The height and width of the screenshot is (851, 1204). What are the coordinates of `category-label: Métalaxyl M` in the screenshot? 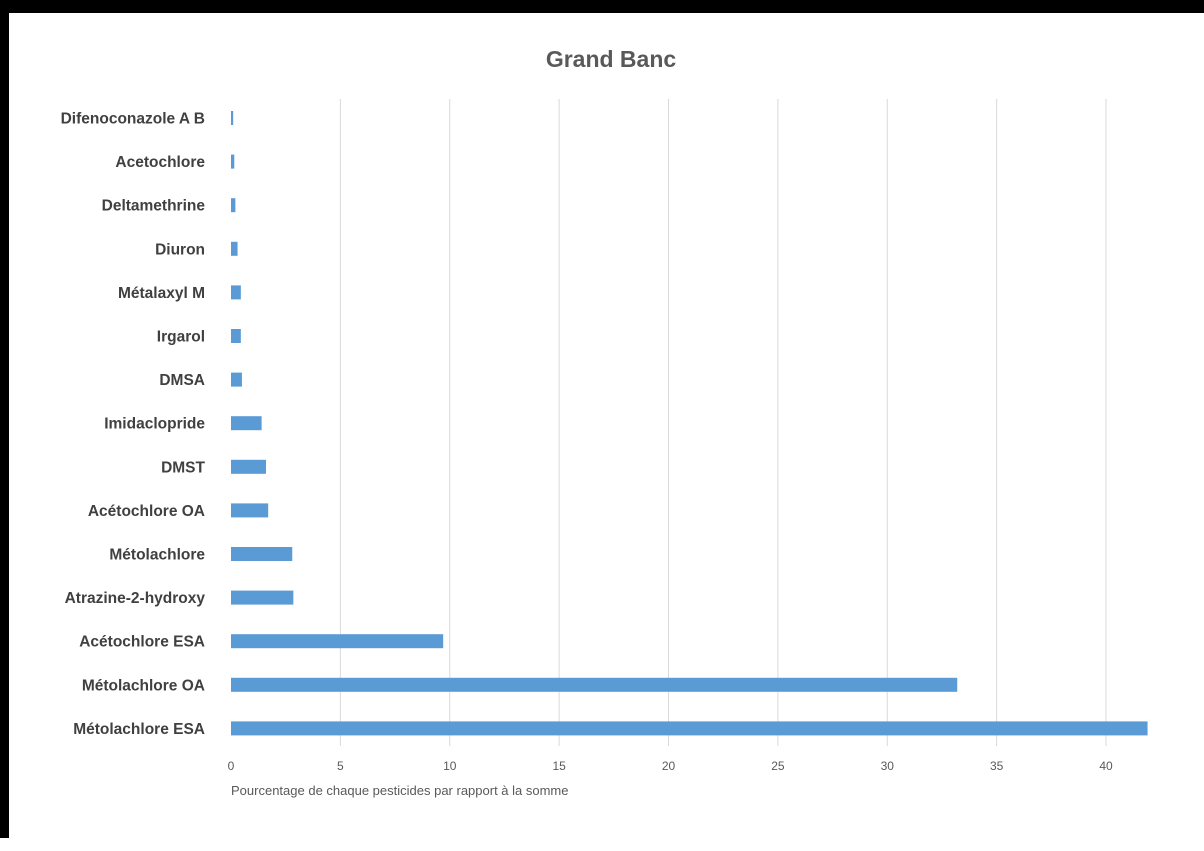 It's located at (161, 293).